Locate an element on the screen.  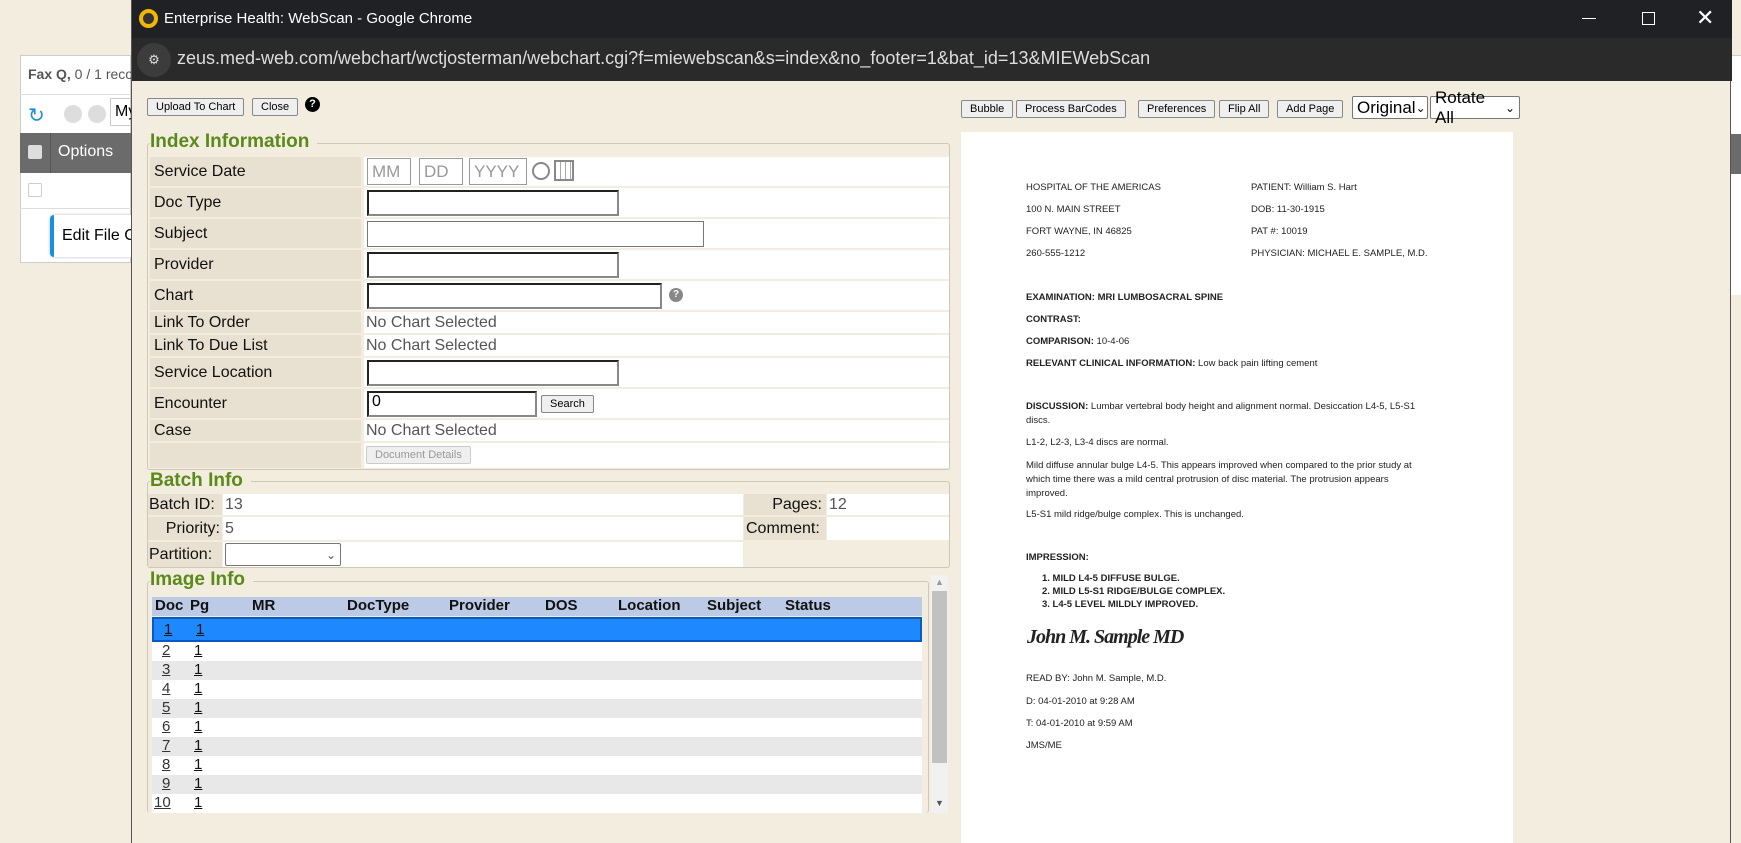
search-input: My is located at coordinates (120, 112).